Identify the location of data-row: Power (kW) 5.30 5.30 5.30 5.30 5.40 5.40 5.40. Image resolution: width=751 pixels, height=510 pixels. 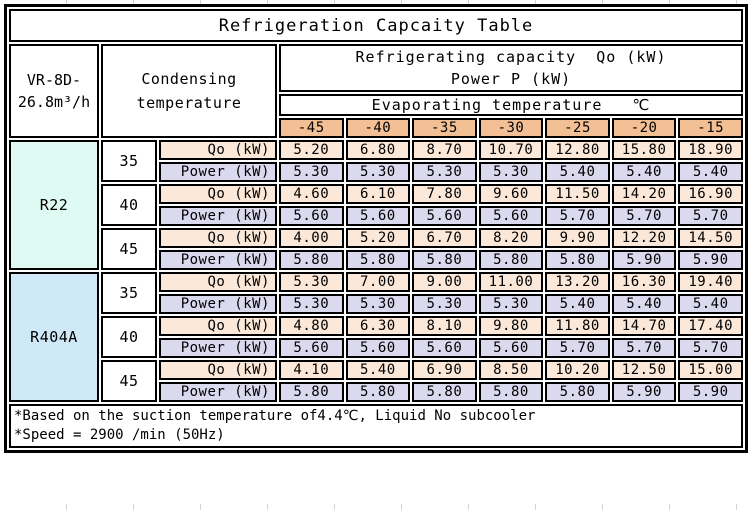
(376, 172).